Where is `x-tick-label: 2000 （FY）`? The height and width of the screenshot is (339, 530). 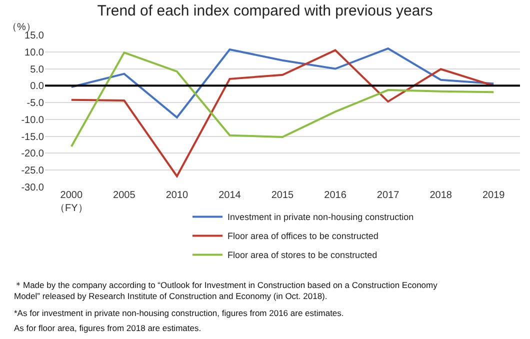
x-tick-label: 2000 （FY） is located at coordinates (71, 202).